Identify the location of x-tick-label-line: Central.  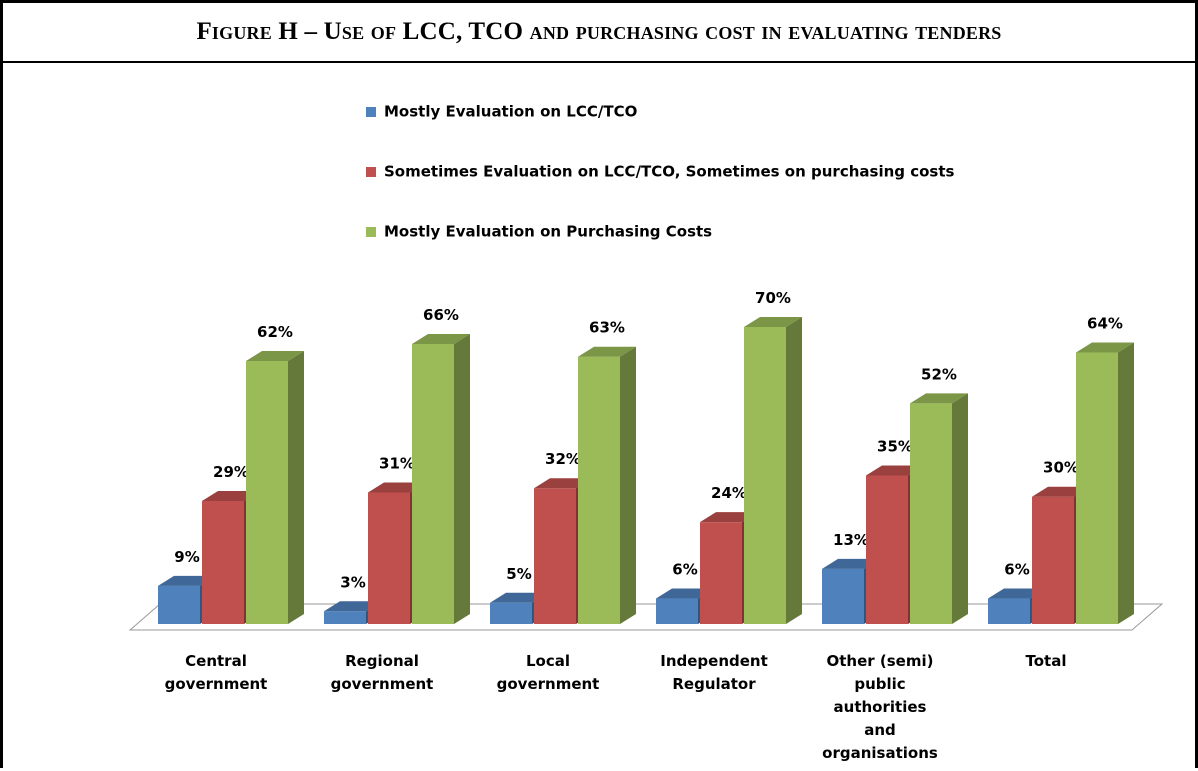
(216, 661).